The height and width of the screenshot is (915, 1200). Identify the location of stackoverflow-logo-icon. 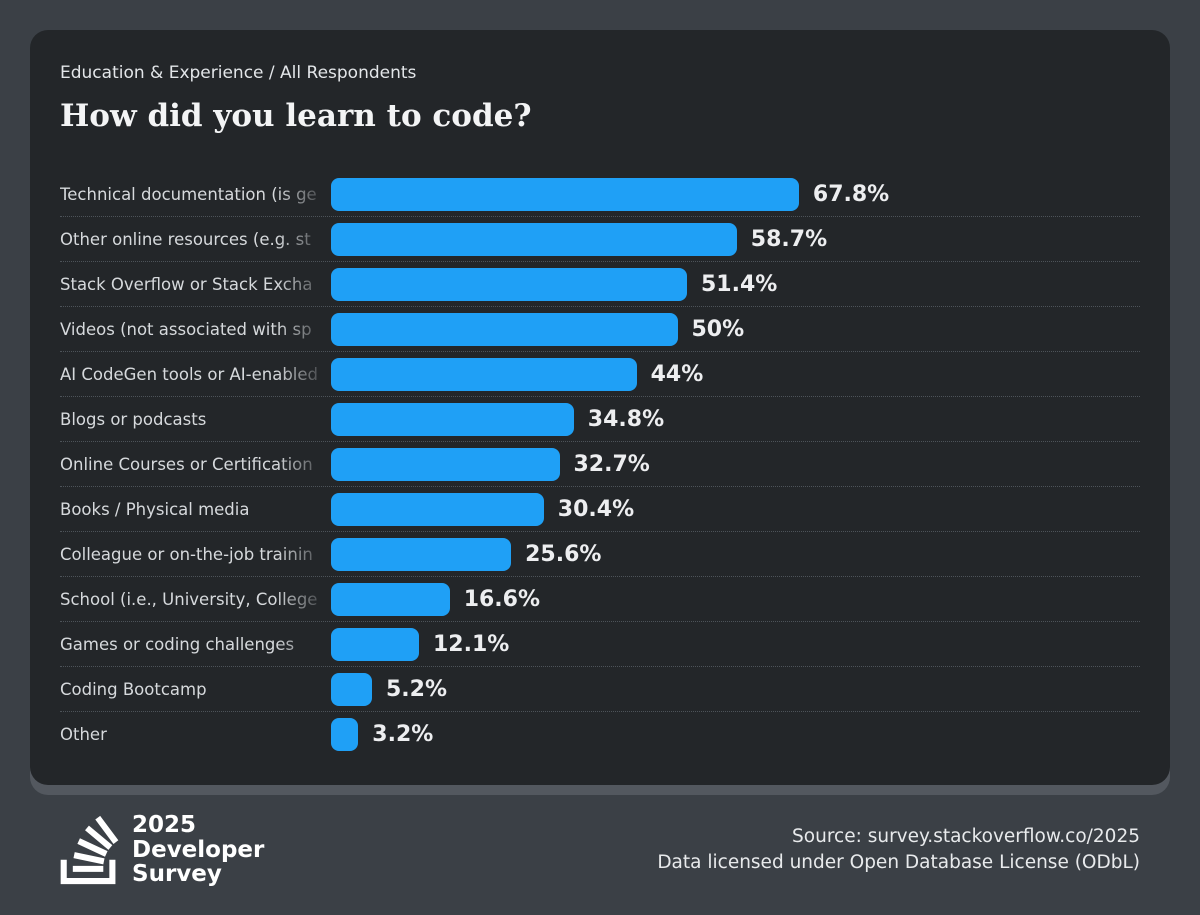
(89, 850).